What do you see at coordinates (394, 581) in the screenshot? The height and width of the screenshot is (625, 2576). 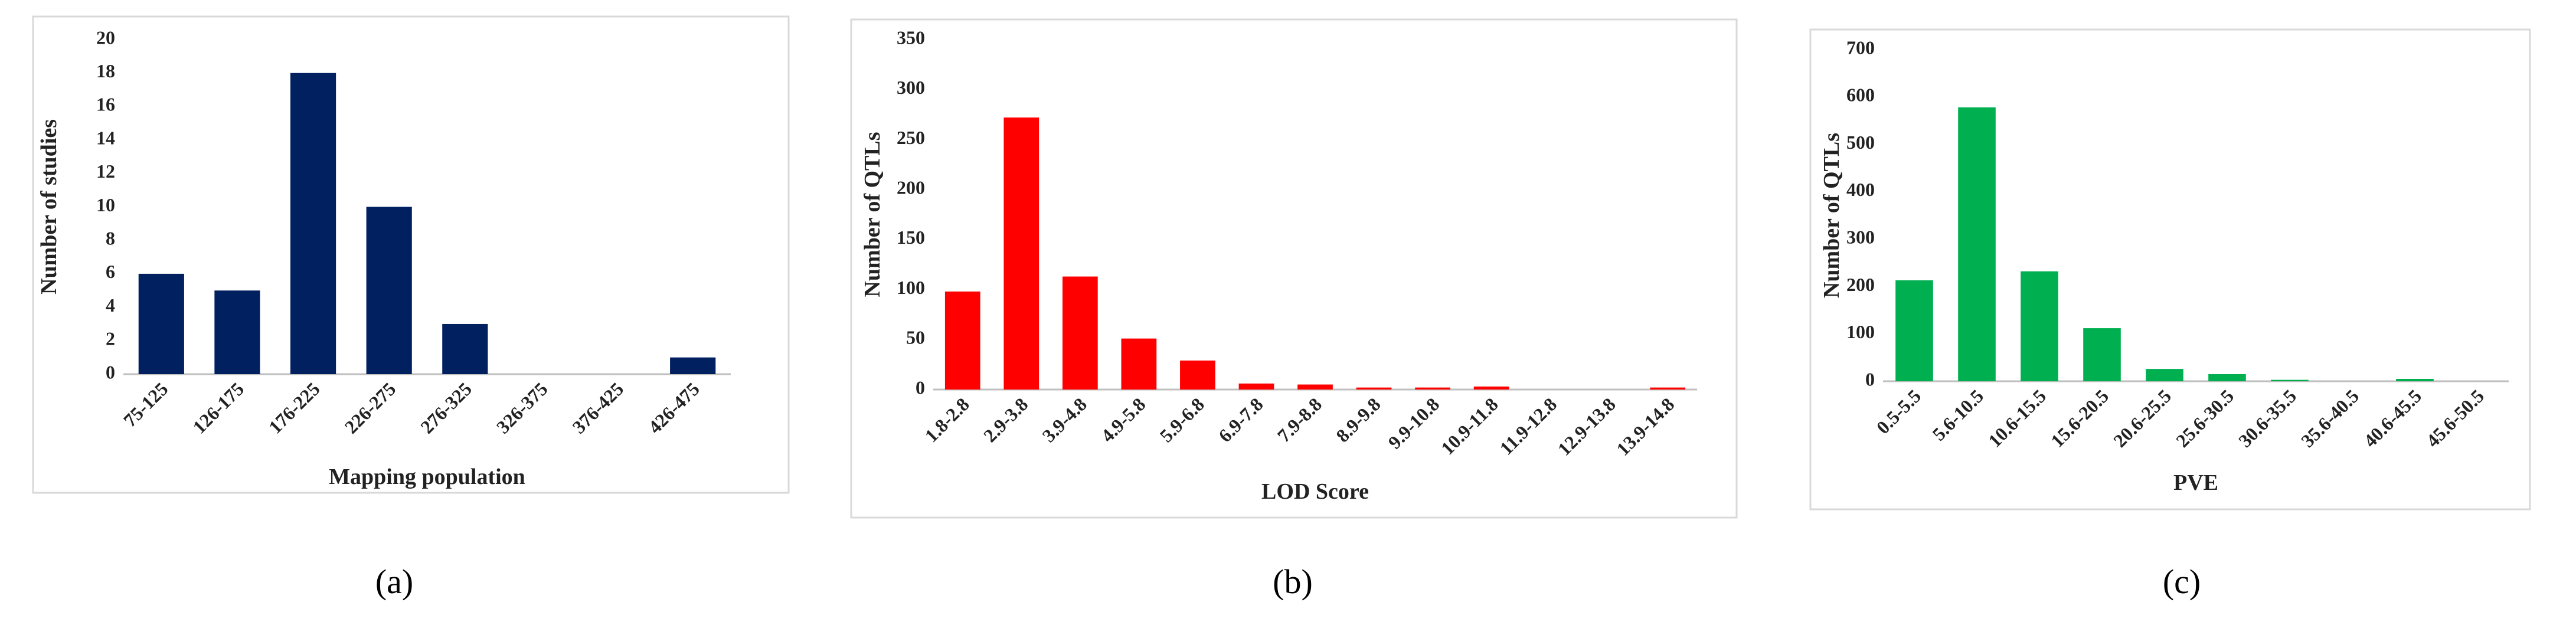 I see `panel-label: (a)` at bounding box center [394, 581].